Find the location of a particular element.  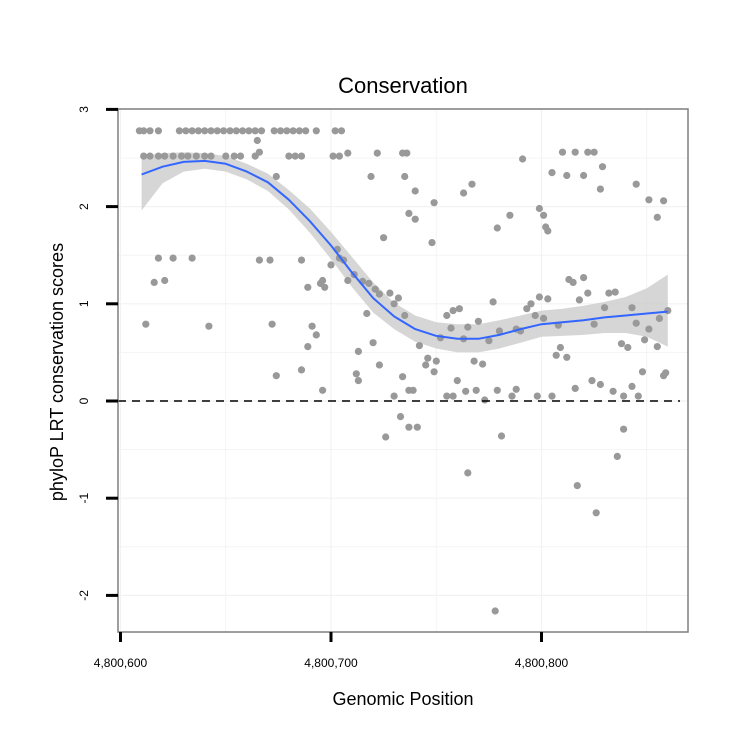

y-tick-label: 0 is located at coordinates (84, 400).